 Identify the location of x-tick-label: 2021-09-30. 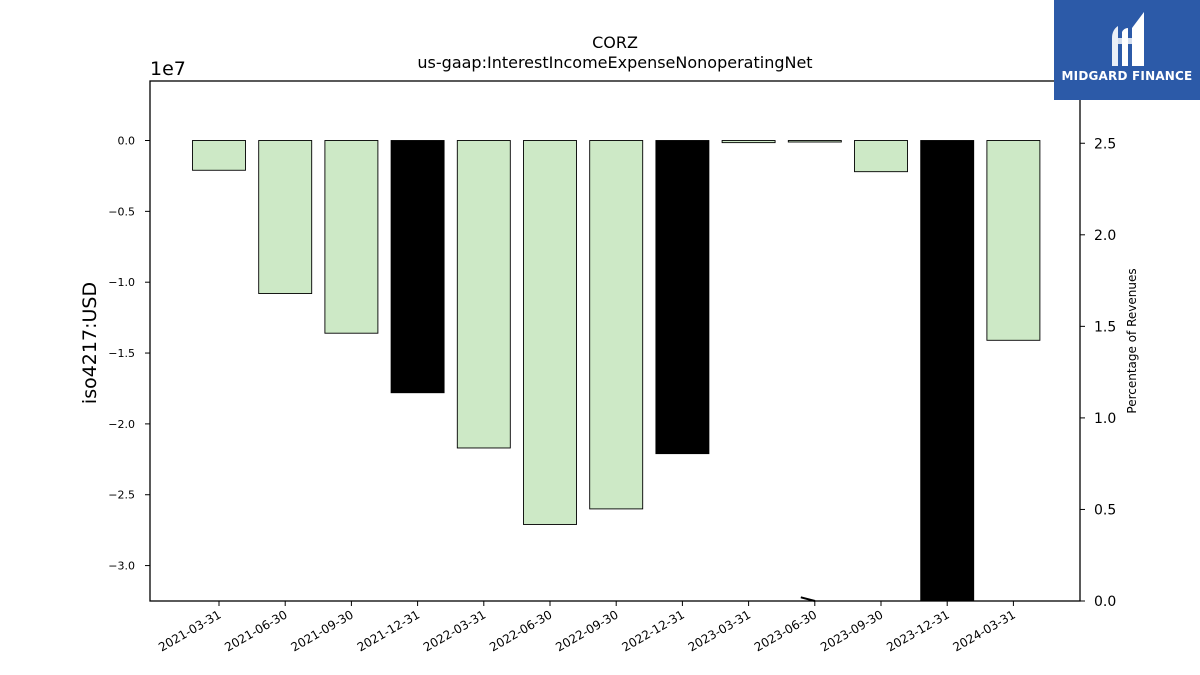
(321, 630).